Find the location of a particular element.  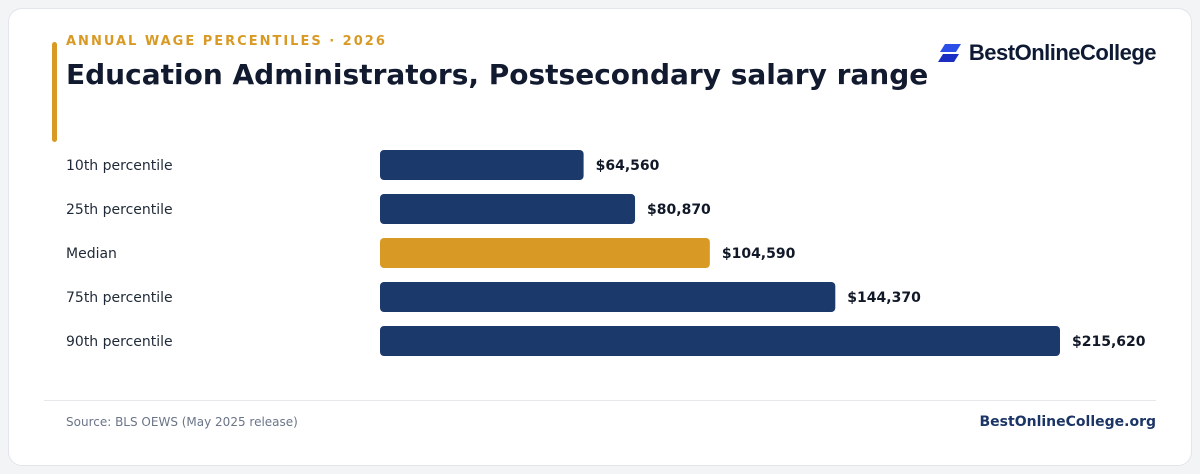

footer-divider is located at coordinates (600, 400).